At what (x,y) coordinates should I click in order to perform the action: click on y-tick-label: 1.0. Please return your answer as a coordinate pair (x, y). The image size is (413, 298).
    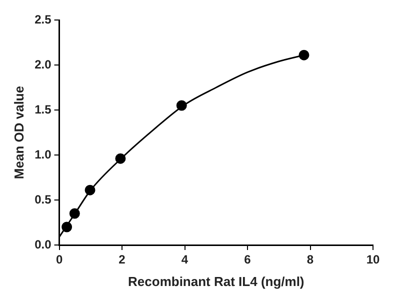
    Looking at the image, I should click on (43, 154).